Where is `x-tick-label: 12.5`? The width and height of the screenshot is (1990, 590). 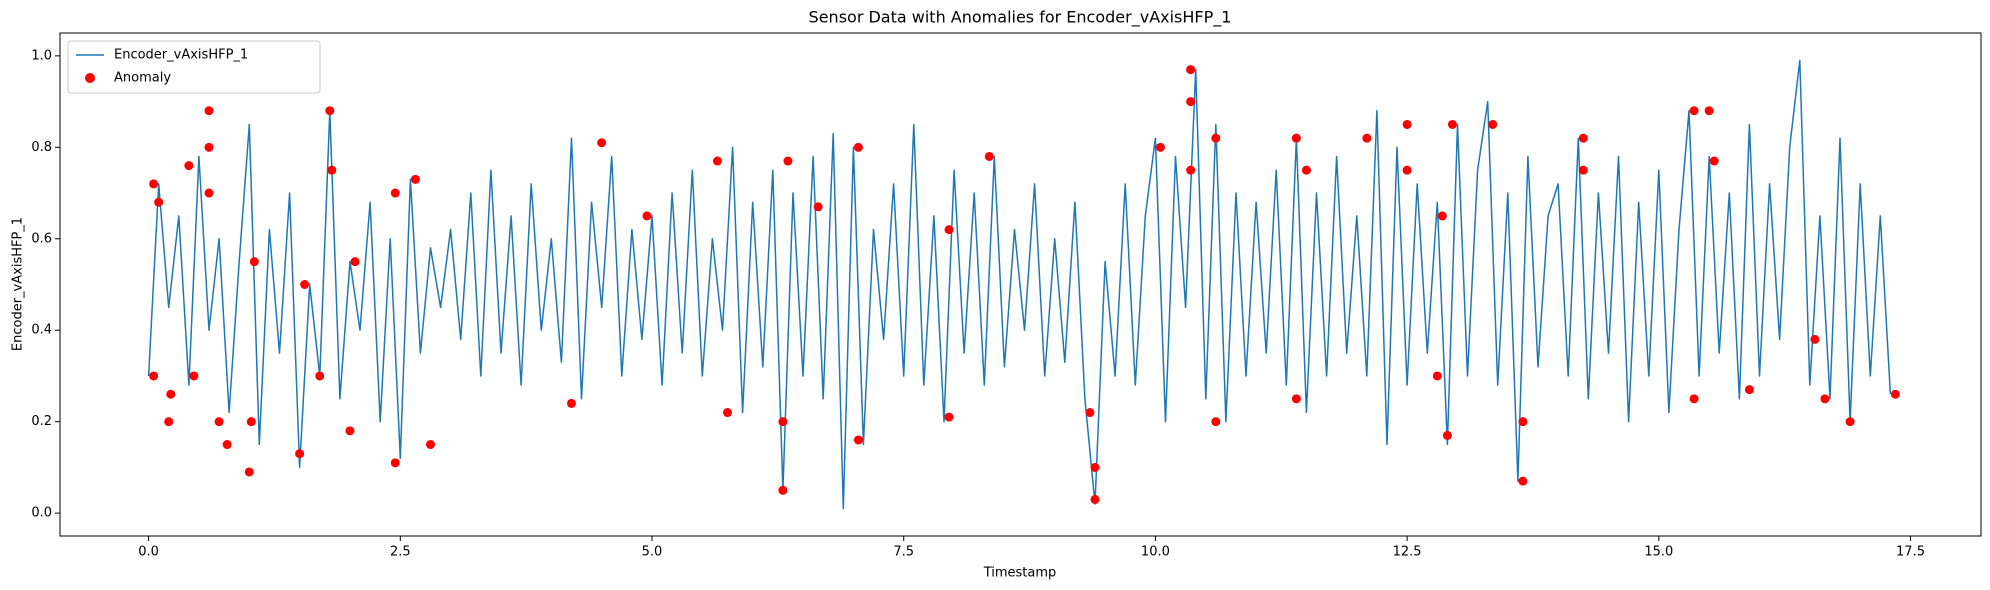 x-tick-label: 12.5 is located at coordinates (1407, 552).